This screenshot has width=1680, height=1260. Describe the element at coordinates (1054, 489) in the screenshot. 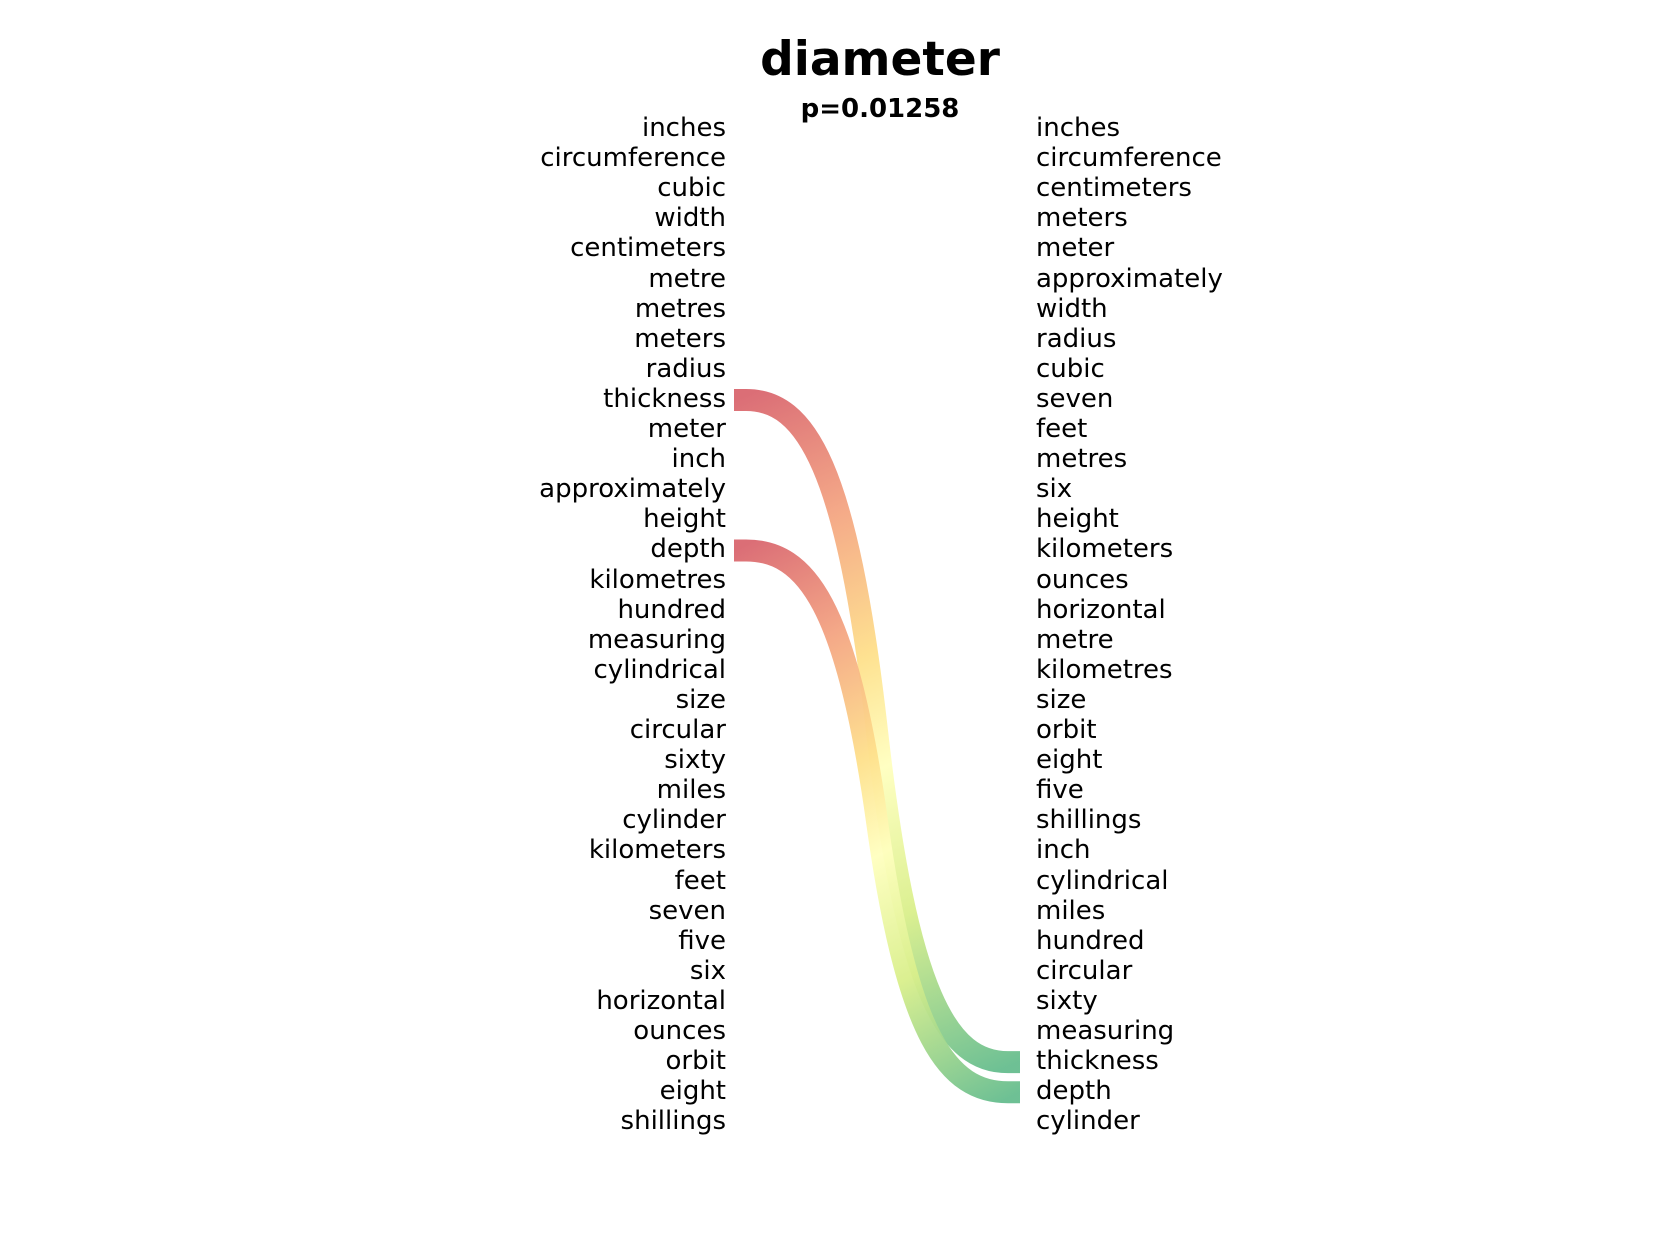

I see `right-word-six: six` at that location.